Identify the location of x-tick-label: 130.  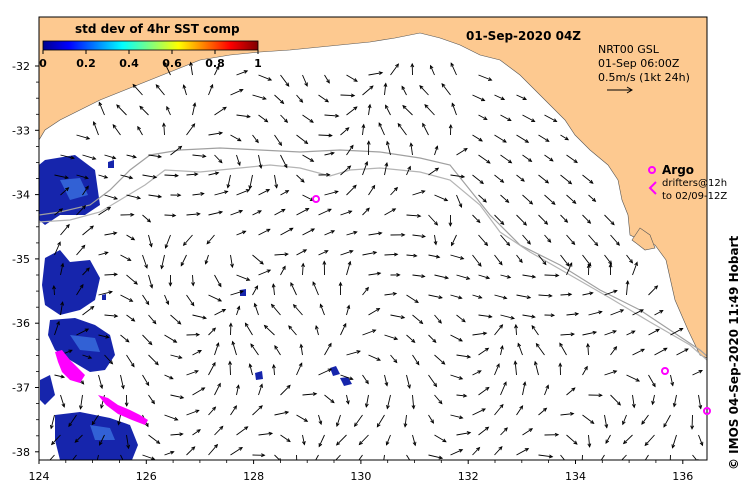
(360, 476).